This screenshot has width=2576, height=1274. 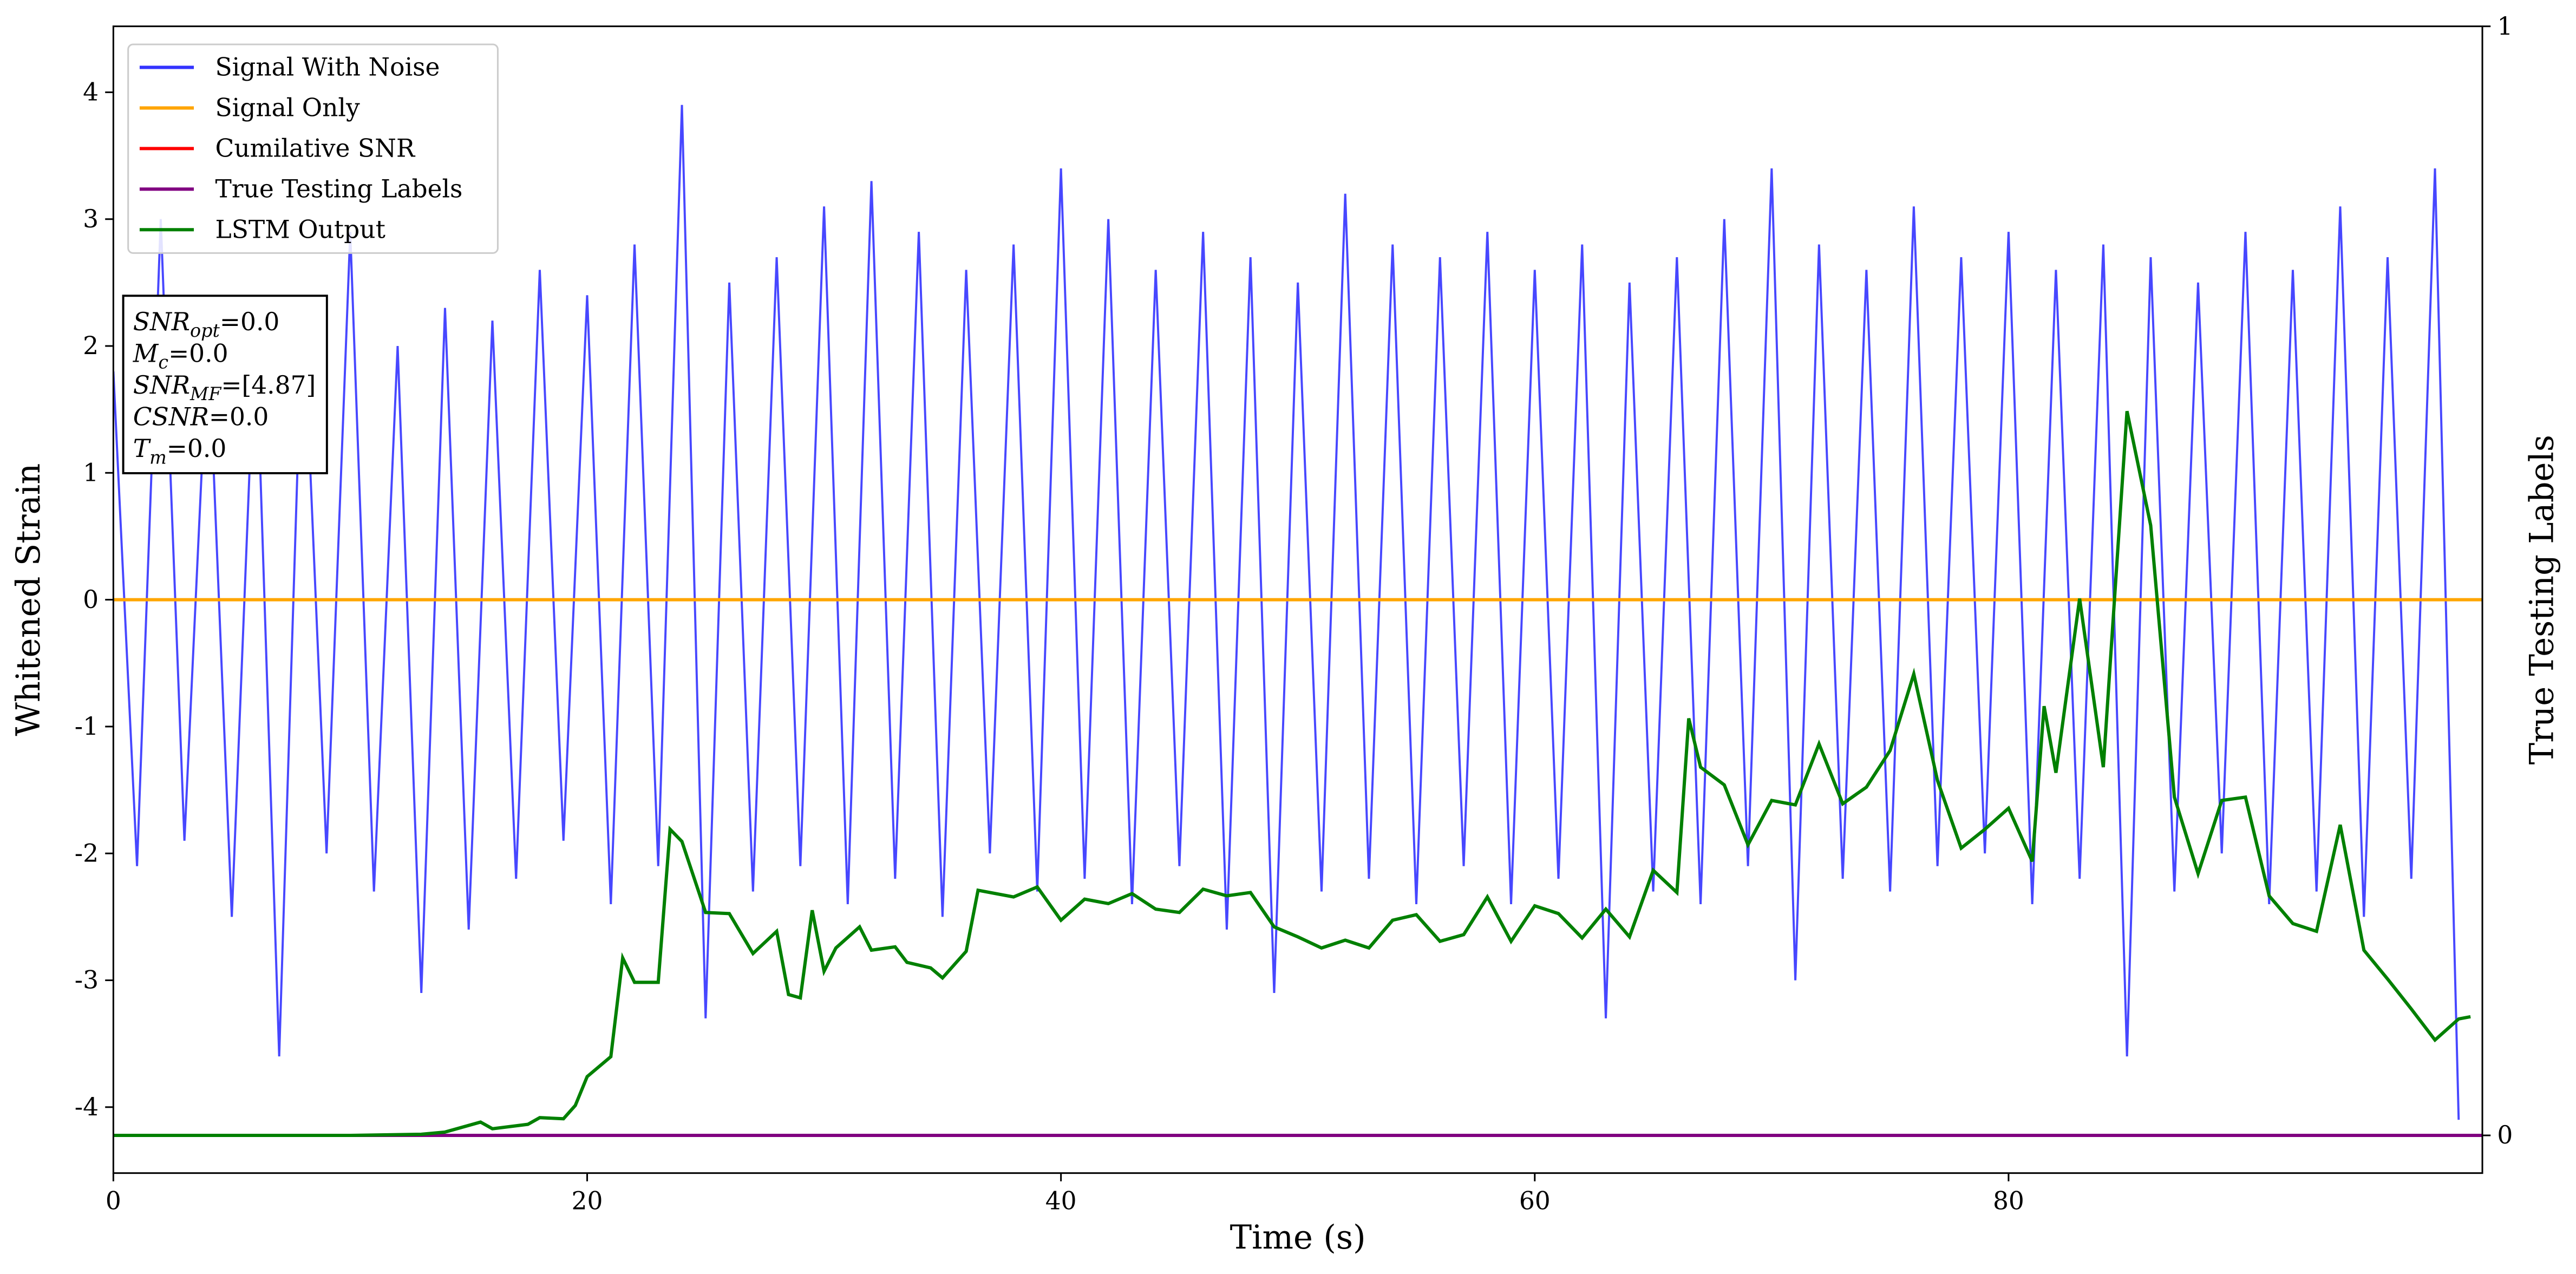 What do you see at coordinates (300, 229) in the screenshot?
I see `legend-label: LSTM Output` at bounding box center [300, 229].